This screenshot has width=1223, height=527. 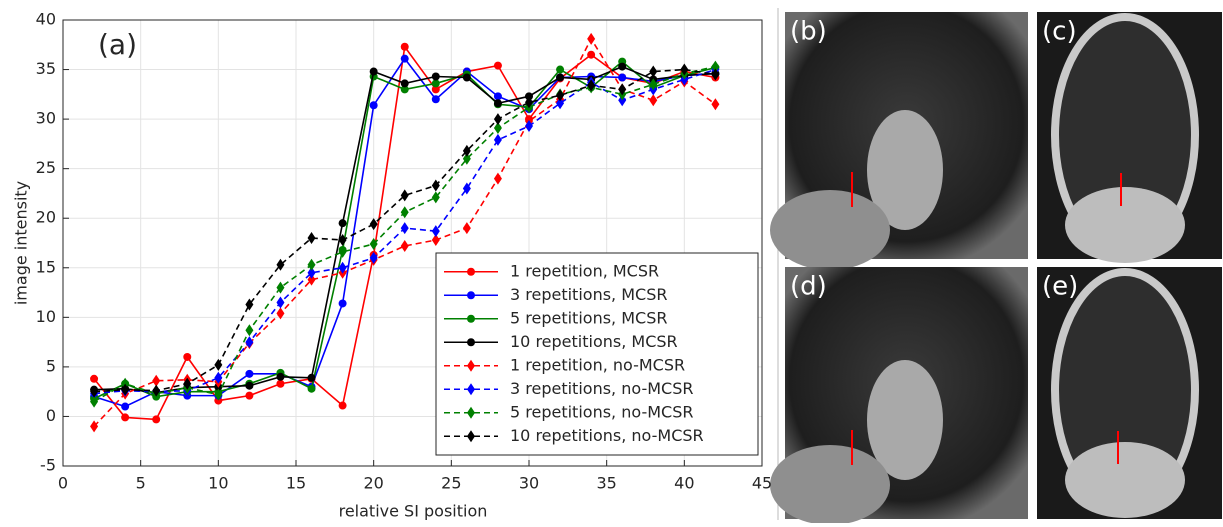 What do you see at coordinates (46, 68) in the screenshot?
I see `y-tick-label: 35` at bounding box center [46, 68].